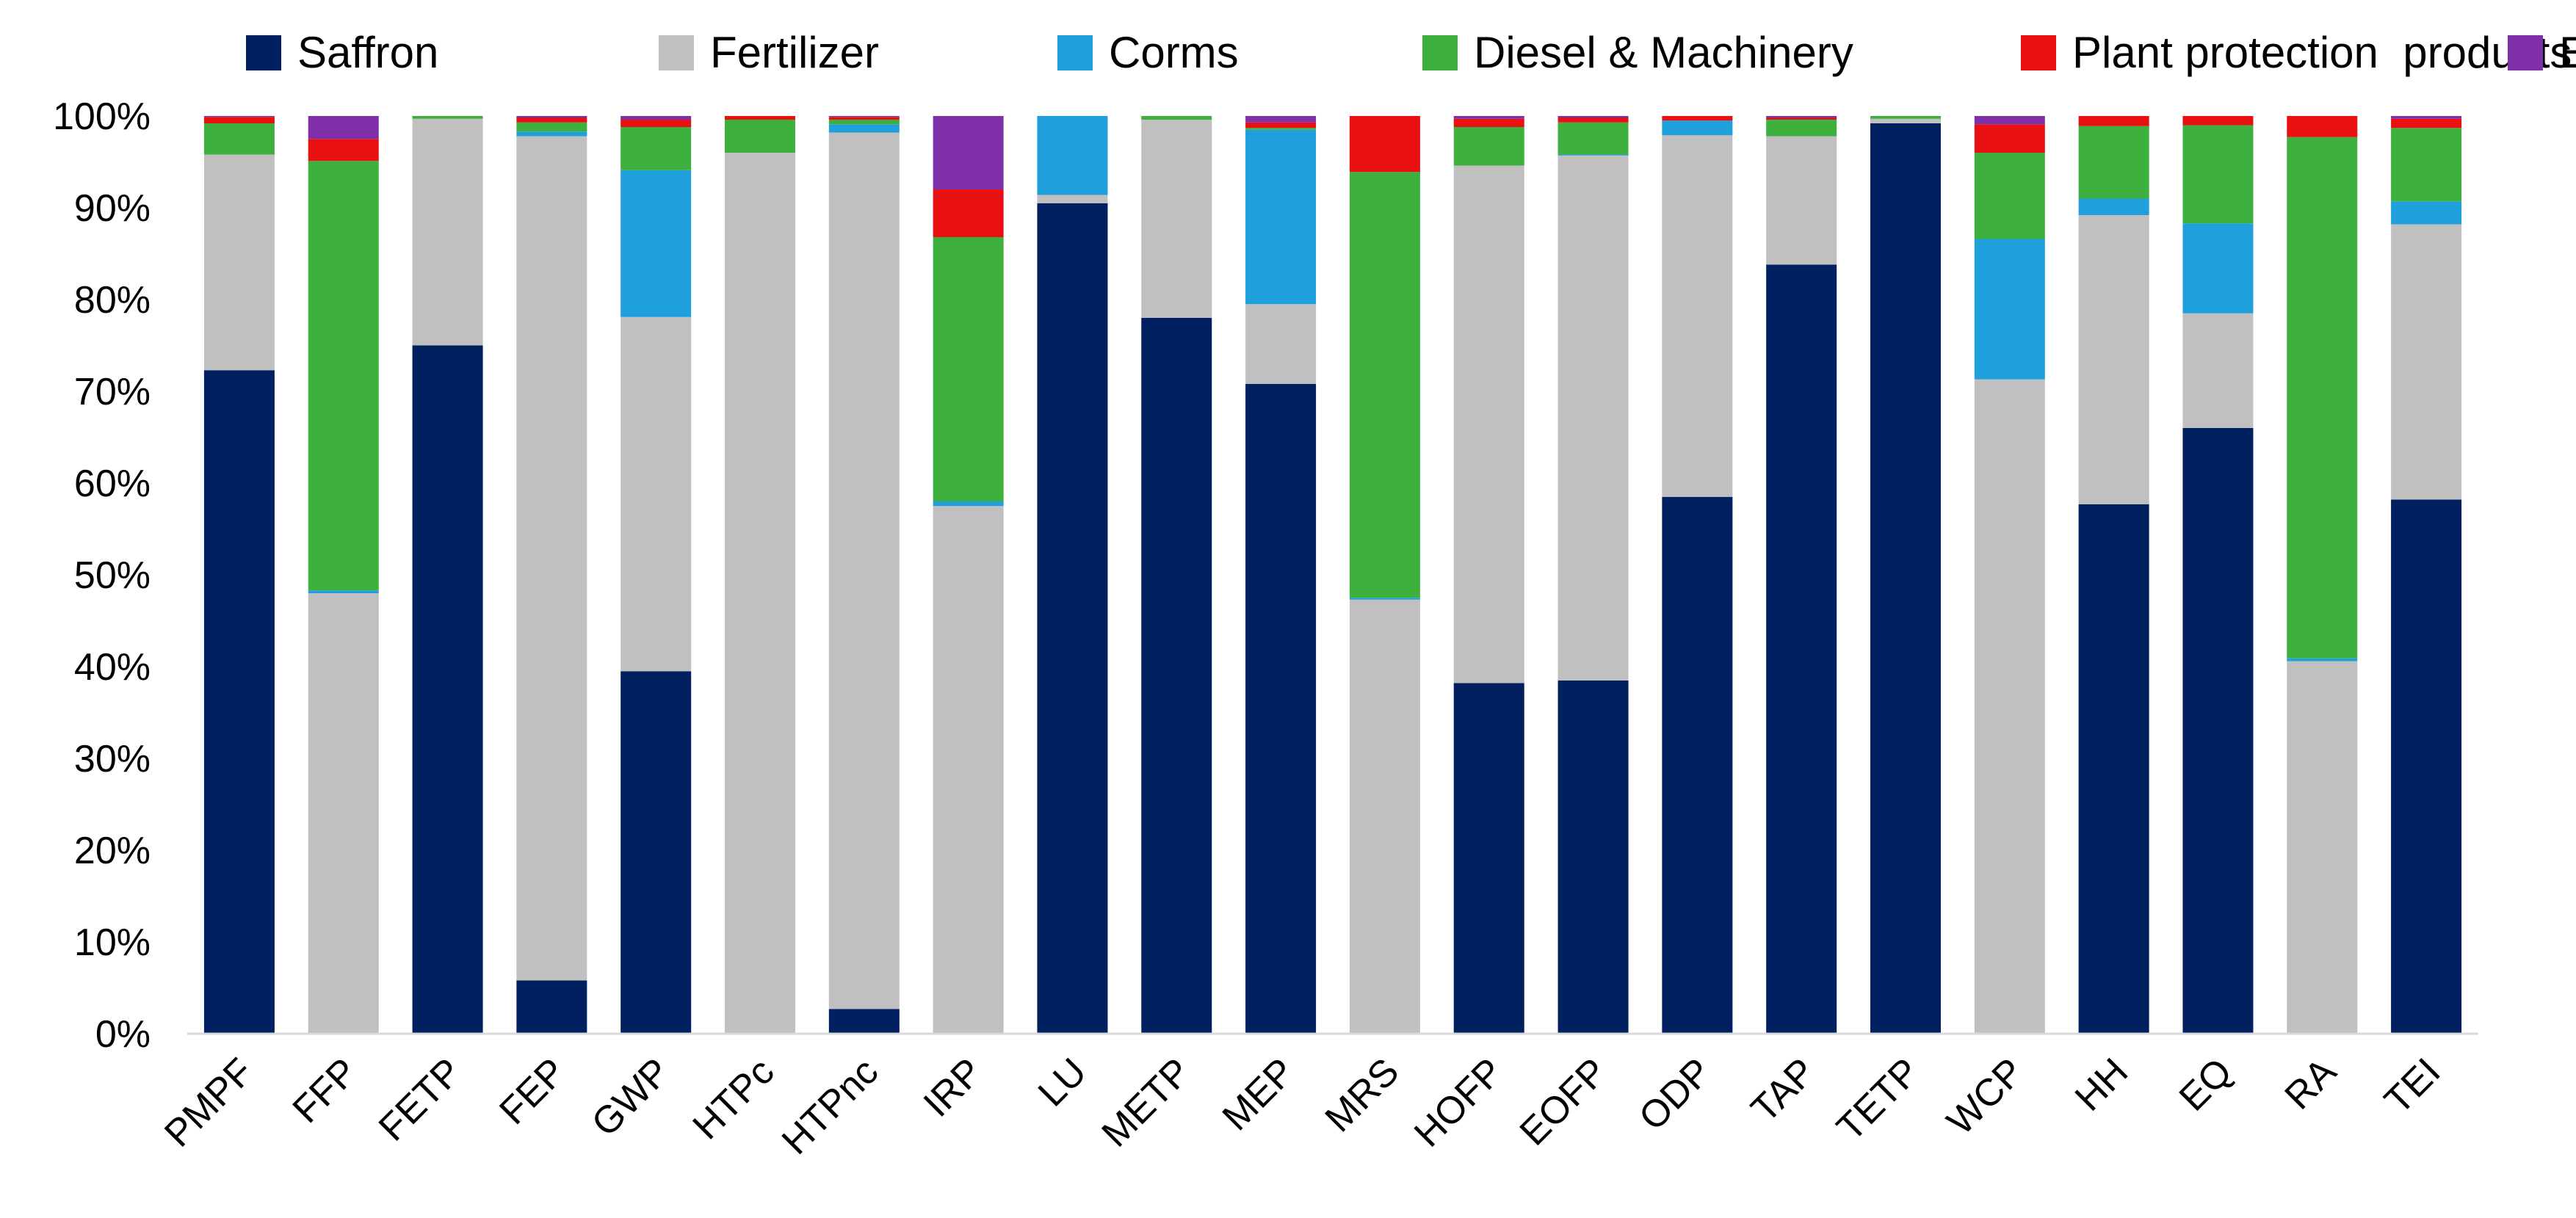 The width and height of the screenshot is (2576, 1218). I want to click on bar-gwp-diesel-machinery, so click(656, 148).